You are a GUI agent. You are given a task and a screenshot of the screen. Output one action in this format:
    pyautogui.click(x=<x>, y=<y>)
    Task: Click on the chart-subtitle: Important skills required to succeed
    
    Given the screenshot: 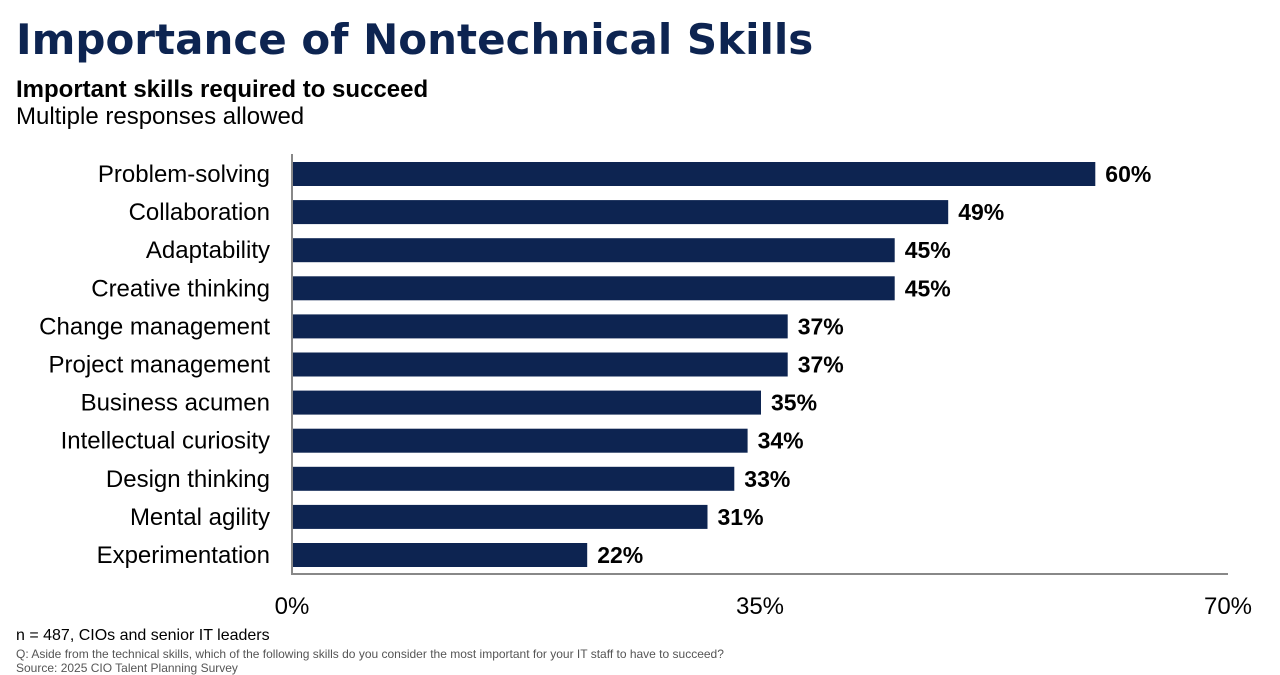 What is the action you would take?
    pyautogui.click(x=222, y=89)
    